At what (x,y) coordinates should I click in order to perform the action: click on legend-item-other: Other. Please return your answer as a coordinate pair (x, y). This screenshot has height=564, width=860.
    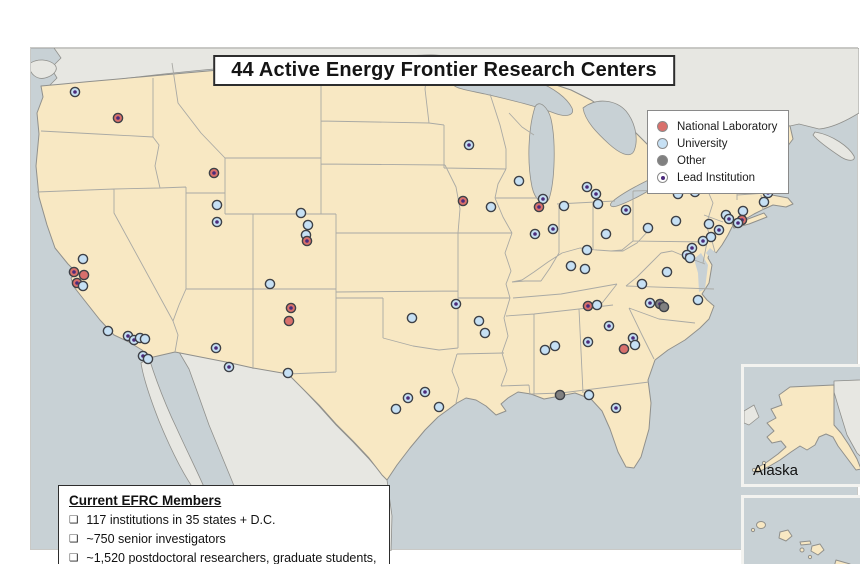
    Looking at the image, I should click on (718, 160).